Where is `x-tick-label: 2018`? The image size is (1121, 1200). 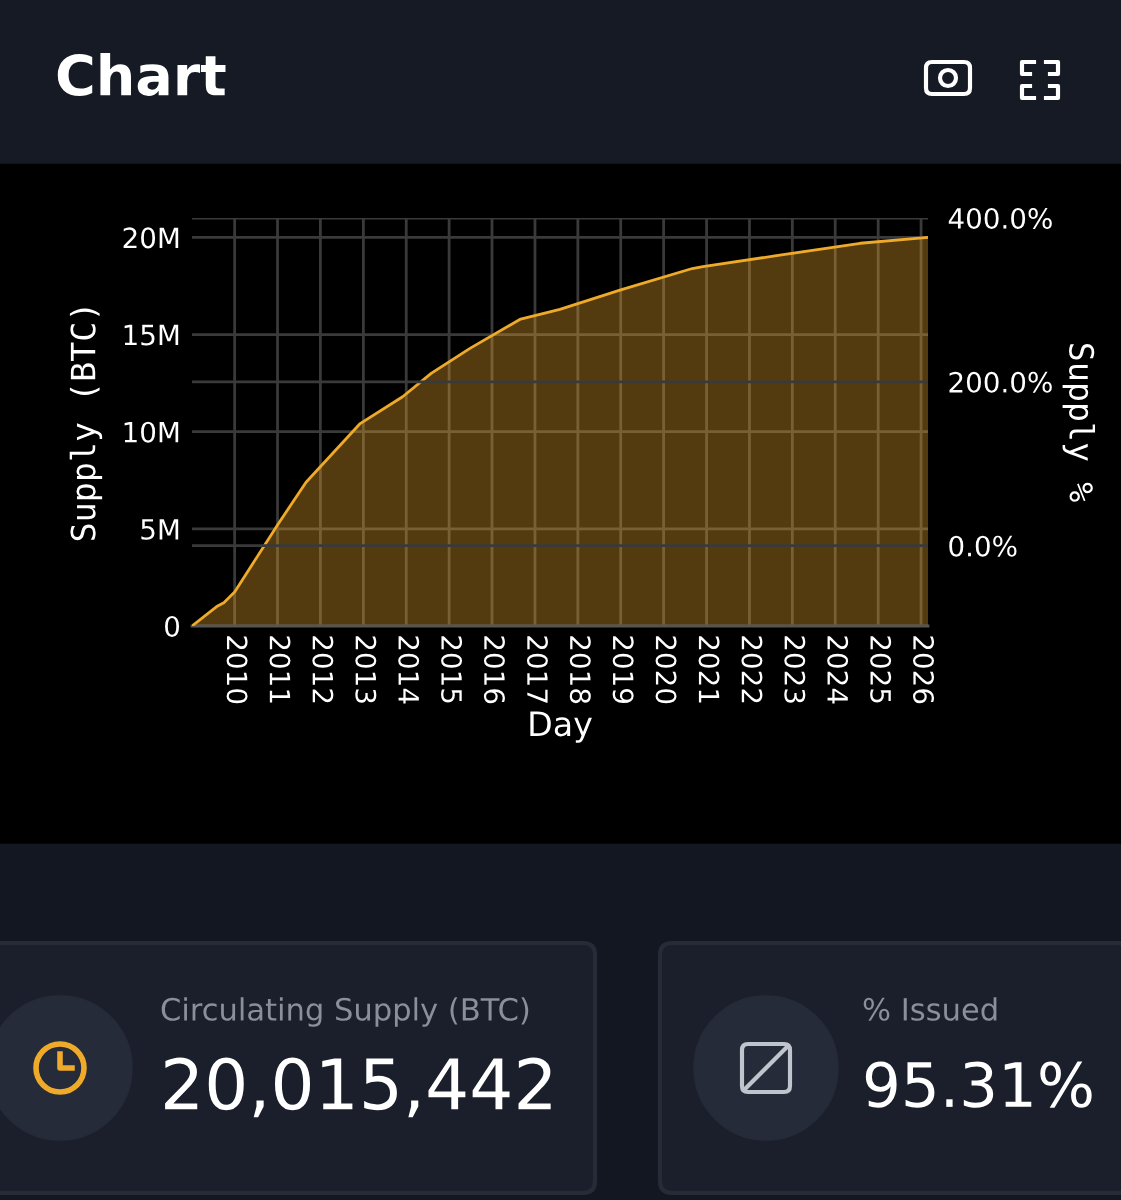
x-tick-label: 2018 is located at coordinates (580, 670).